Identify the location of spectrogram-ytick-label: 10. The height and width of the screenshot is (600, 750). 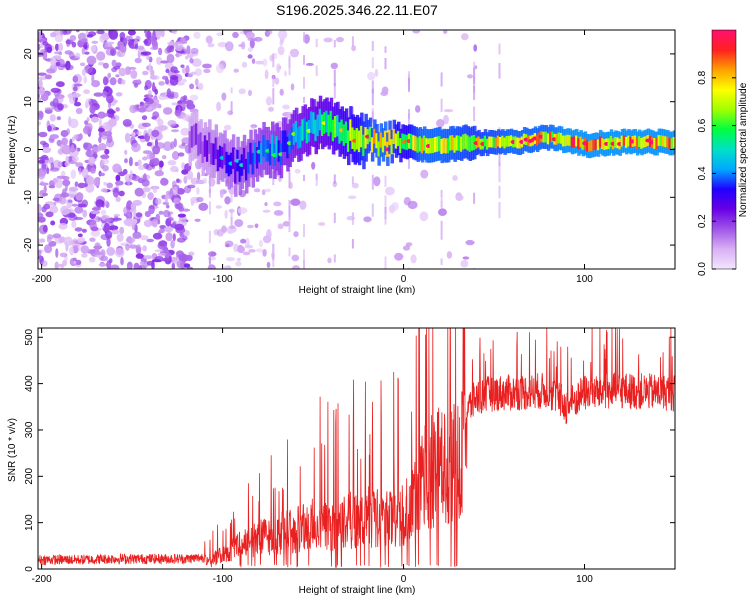
(28, 102).